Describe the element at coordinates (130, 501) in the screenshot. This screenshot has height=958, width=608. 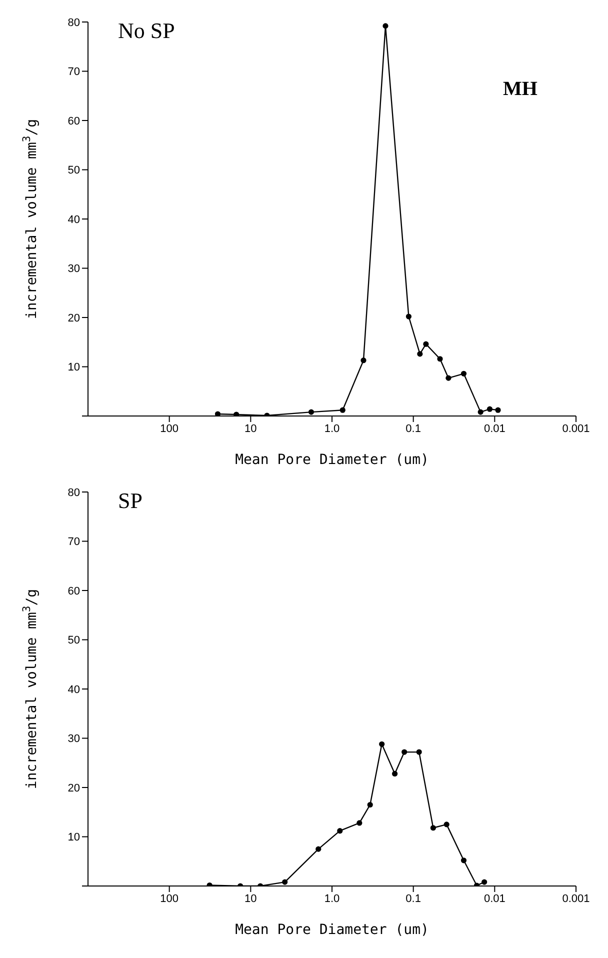
I see `annotation: SP` at that location.